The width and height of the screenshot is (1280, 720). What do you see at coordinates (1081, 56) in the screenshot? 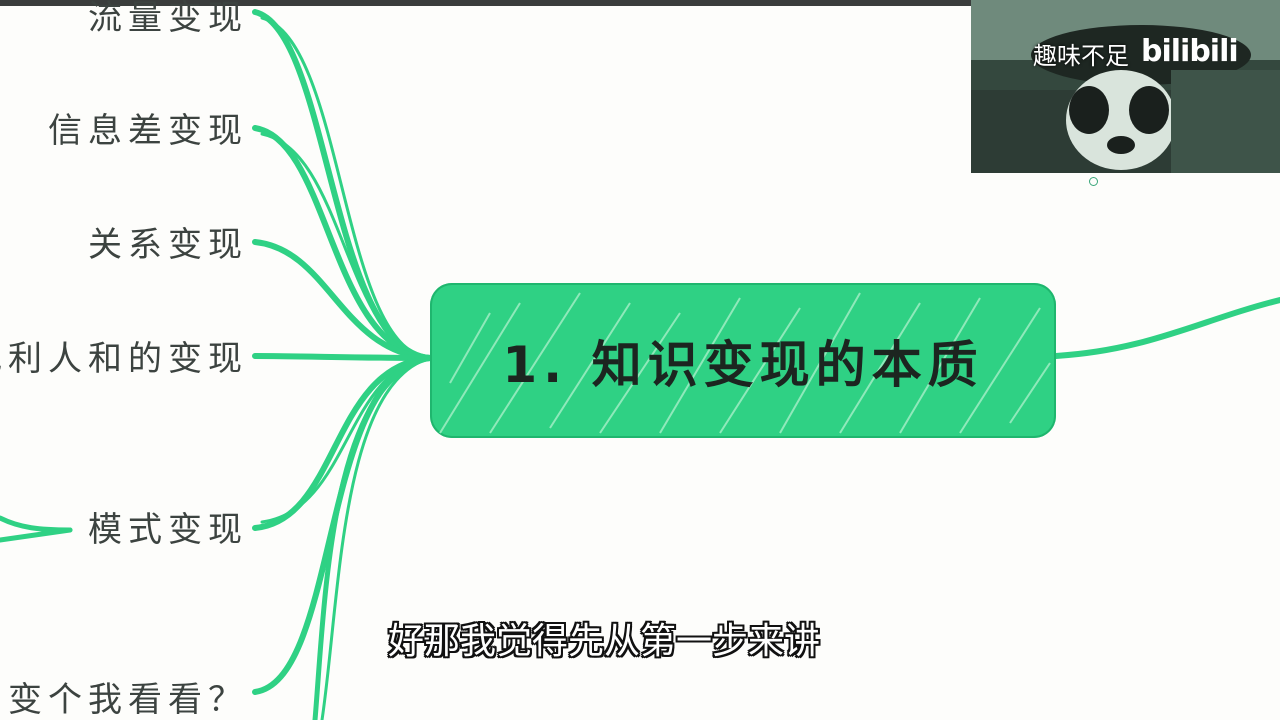
I see `webcam-caption: 趣味不足` at bounding box center [1081, 56].